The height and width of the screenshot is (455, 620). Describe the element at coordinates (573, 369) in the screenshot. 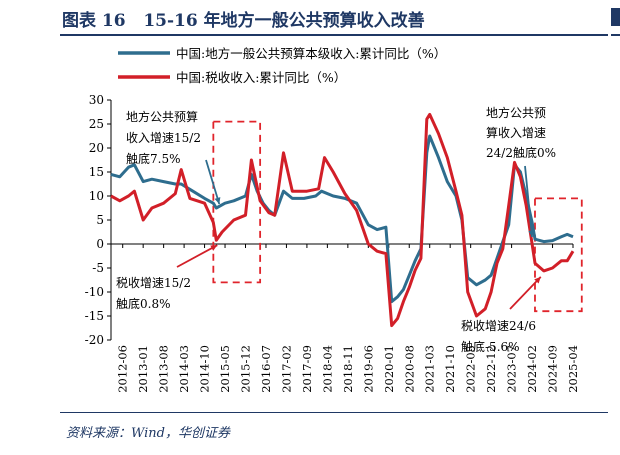

I see `x-tick-label: 2025-04` at that location.